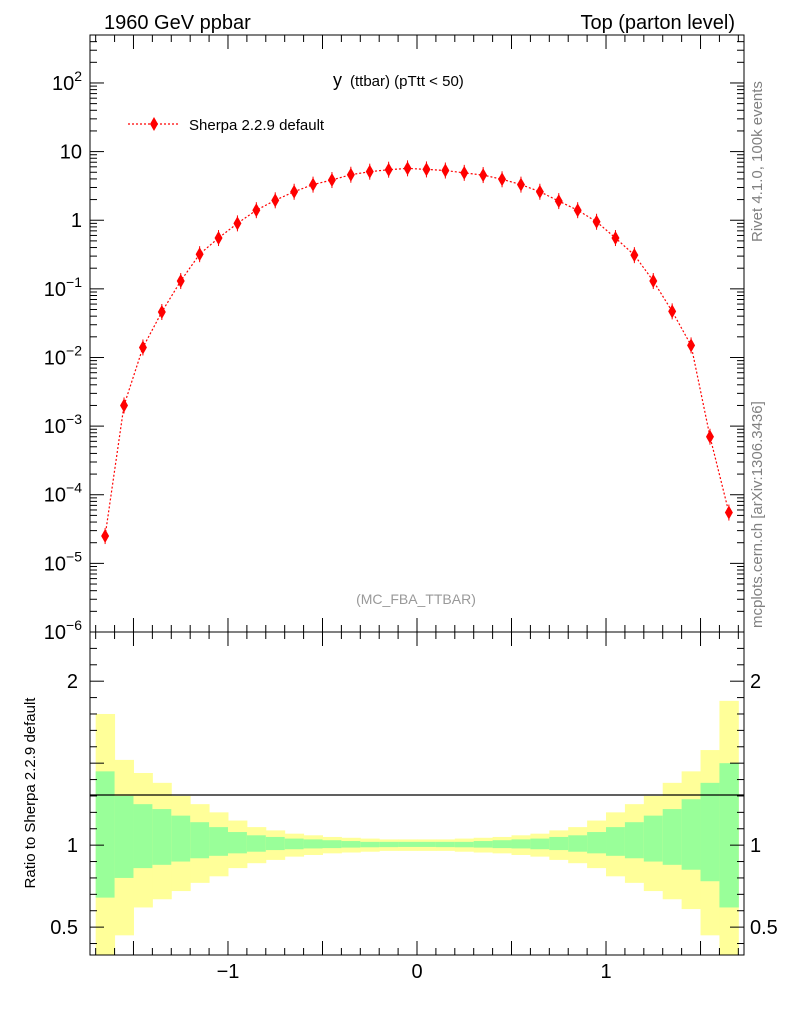 This screenshot has width=786, height=1024. Describe the element at coordinates (63, 493) in the screenshot. I see `main-y-tick-label: 10⁻⁴` at that location.